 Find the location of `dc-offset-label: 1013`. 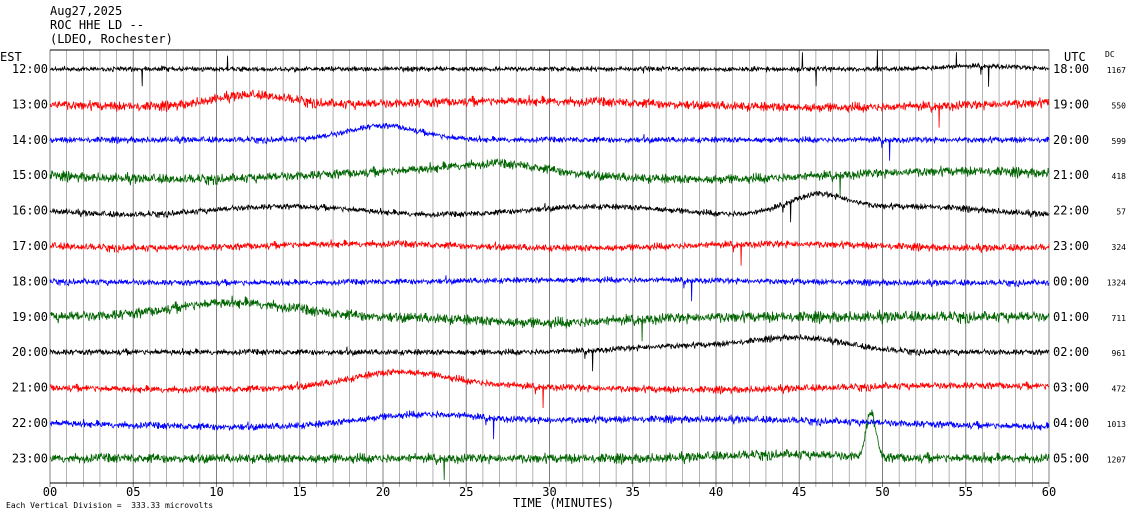

dc-offset-label: 1013 is located at coordinates (1116, 424).